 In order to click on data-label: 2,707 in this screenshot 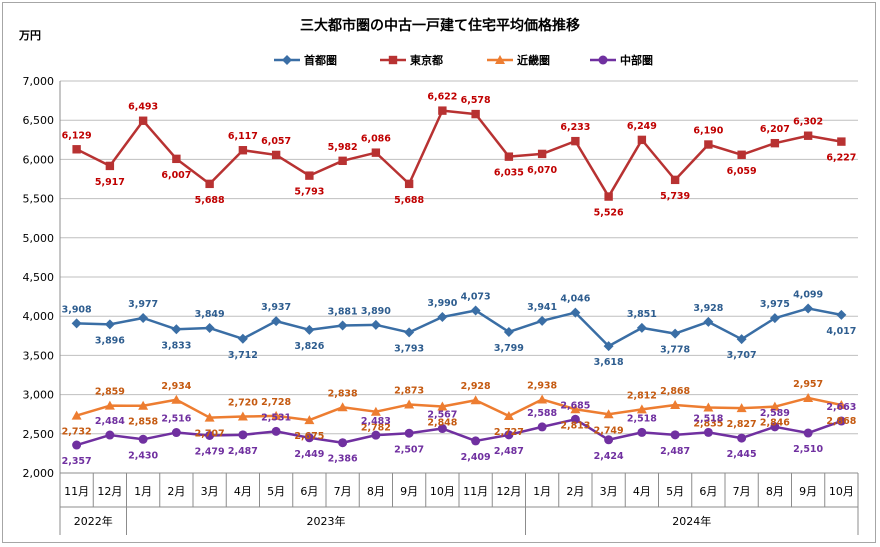, I will do `click(210, 434)`.